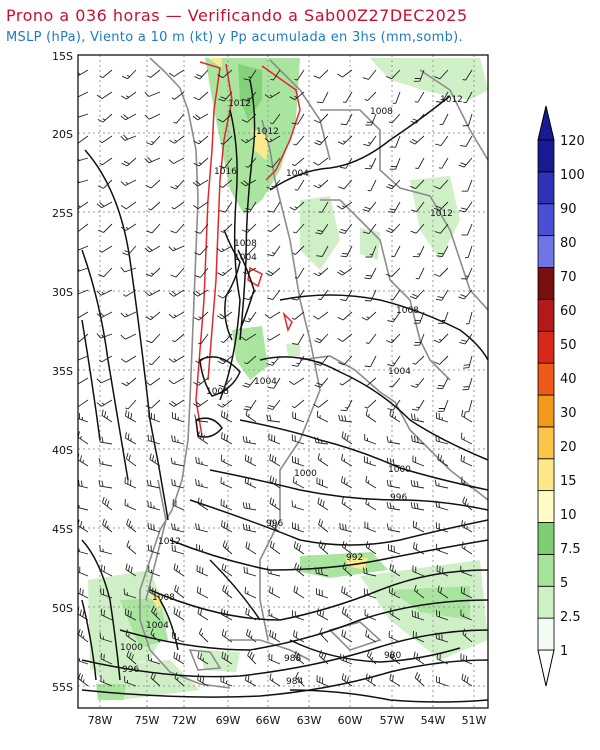 This screenshot has height=750, width=600. What do you see at coordinates (568, 345) in the screenshot?
I see `colorbar-label: 50` at bounding box center [568, 345].